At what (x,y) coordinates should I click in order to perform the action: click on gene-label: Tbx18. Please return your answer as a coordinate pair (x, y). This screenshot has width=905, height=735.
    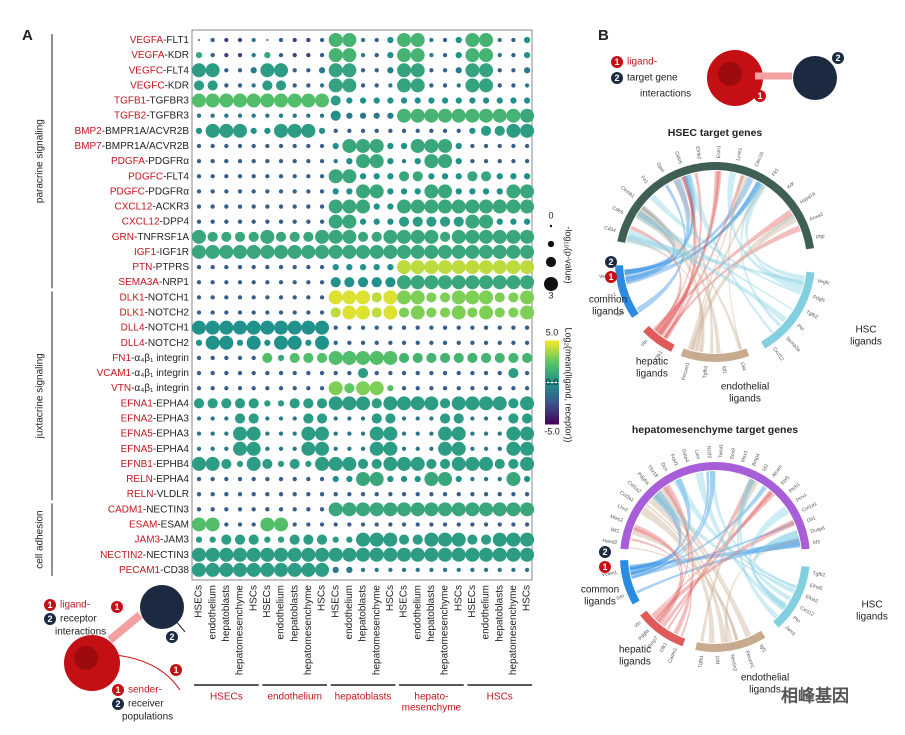
    Looking at the image, I should click on (652, 471).